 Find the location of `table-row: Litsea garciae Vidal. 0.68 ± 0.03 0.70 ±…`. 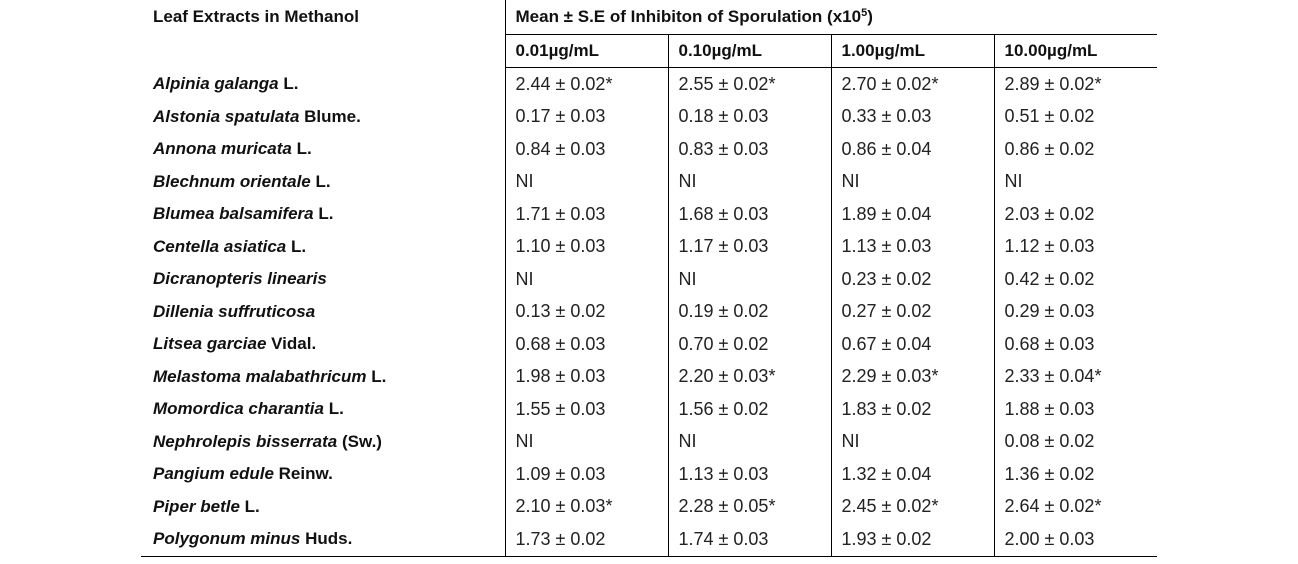

table-row: Litsea garciae Vidal. 0.68 ± 0.03 0.70 ±… is located at coordinates (649, 344).